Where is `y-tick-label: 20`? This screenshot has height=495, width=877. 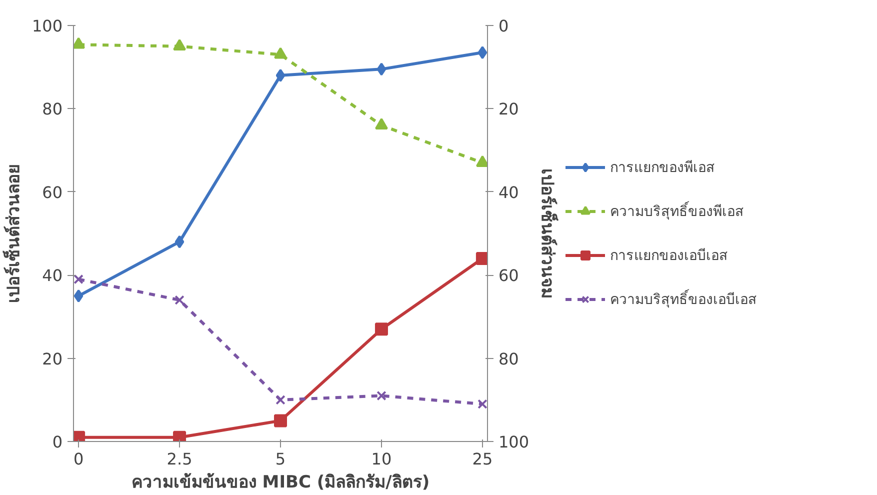 y-tick-label: 20 is located at coordinates (52, 358).